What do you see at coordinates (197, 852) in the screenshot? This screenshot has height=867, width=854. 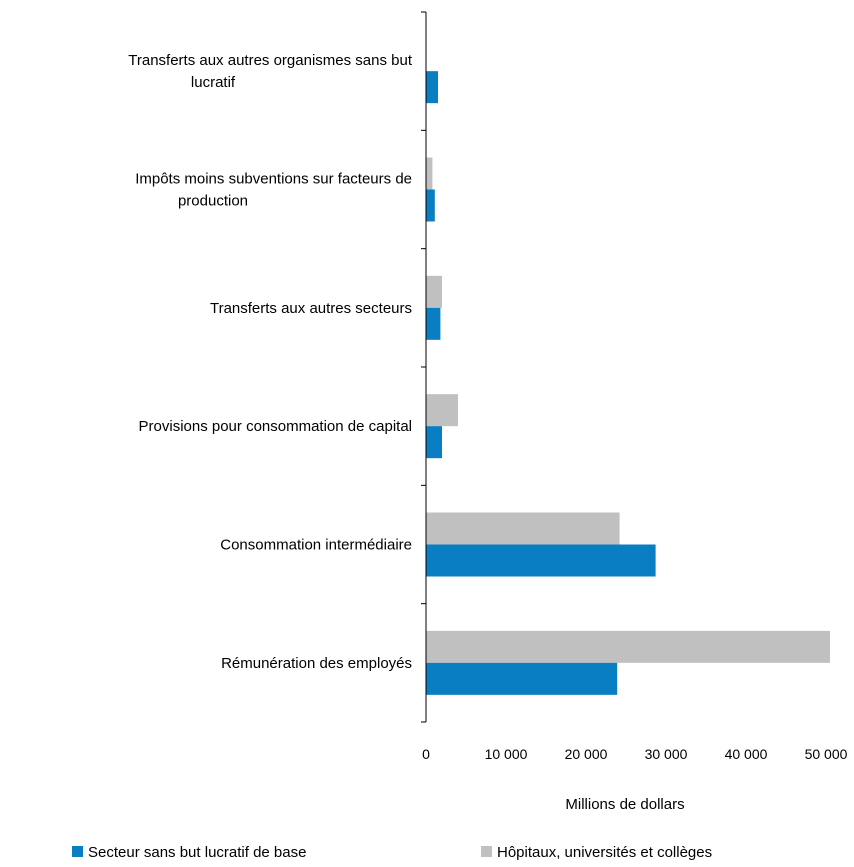 I see `legend-label-secteur-sans-but-lucratif: Secteur sans but lucratif de base` at bounding box center [197, 852].